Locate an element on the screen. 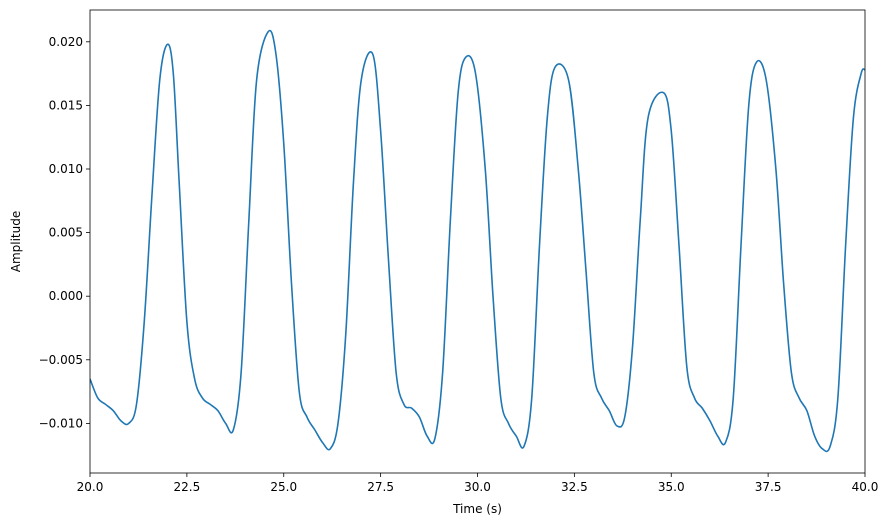 The image size is (890, 525). x-tick-label: 32.5 is located at coordinates (574, 487).